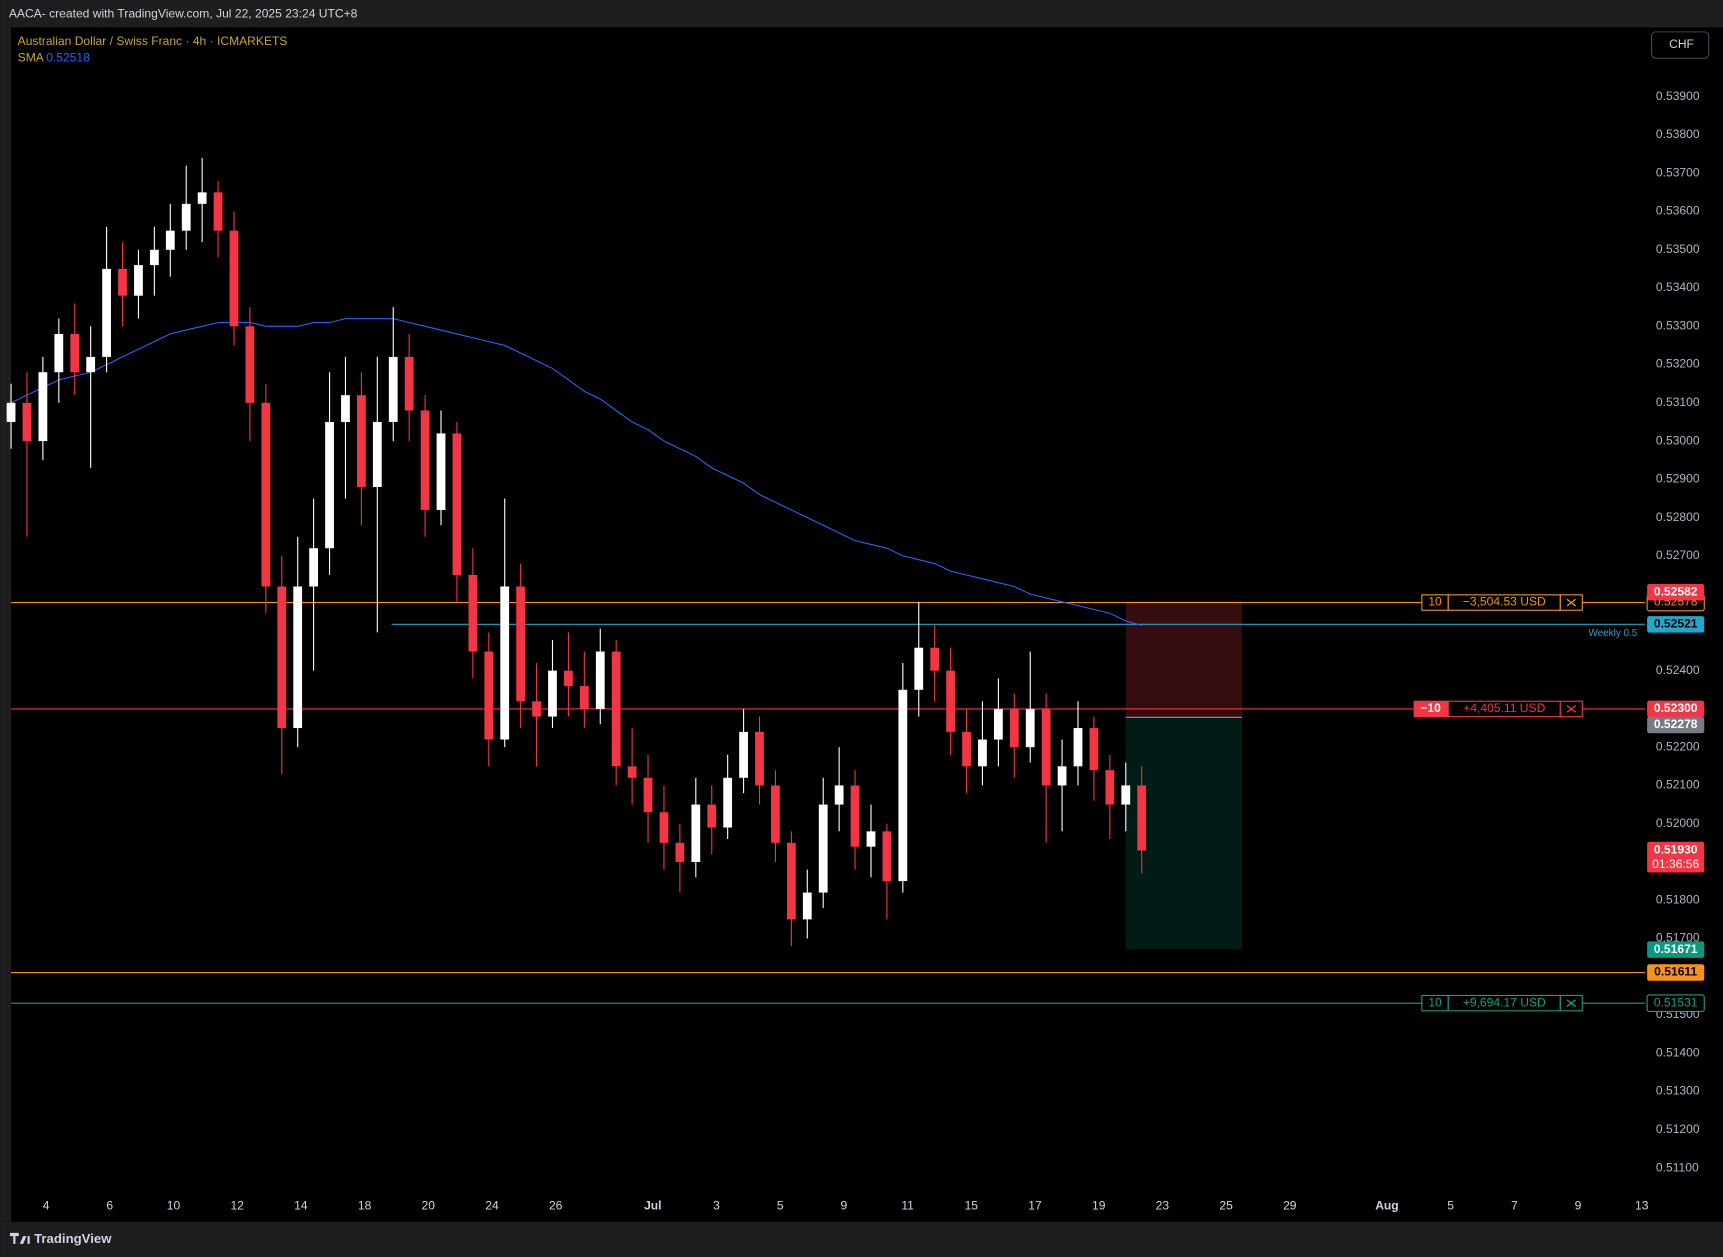 Image resolution: width=1723 pixels, height=1257 pixels. What do you see at coordinates (19, 1238) in the screenshot?
I see `footer-logo` at bounding box center [19, 1238].